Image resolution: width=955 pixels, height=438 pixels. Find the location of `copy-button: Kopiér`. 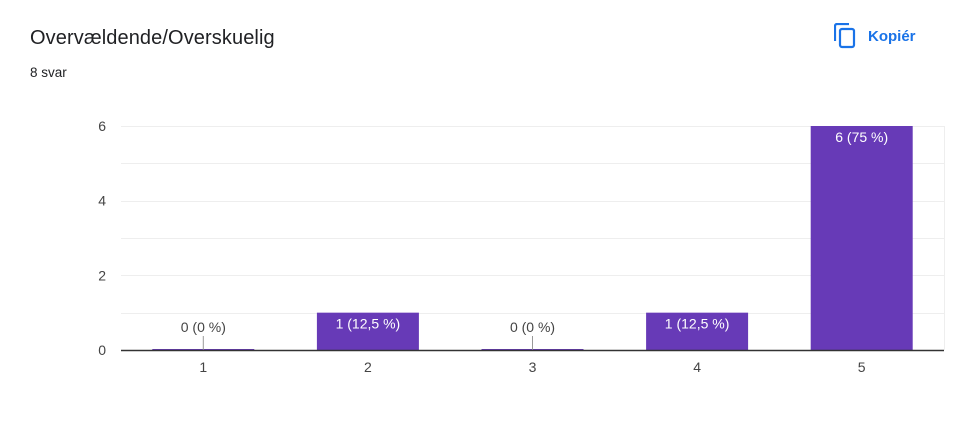

copy-button: Kopiér is located at coordinates (875, 36).